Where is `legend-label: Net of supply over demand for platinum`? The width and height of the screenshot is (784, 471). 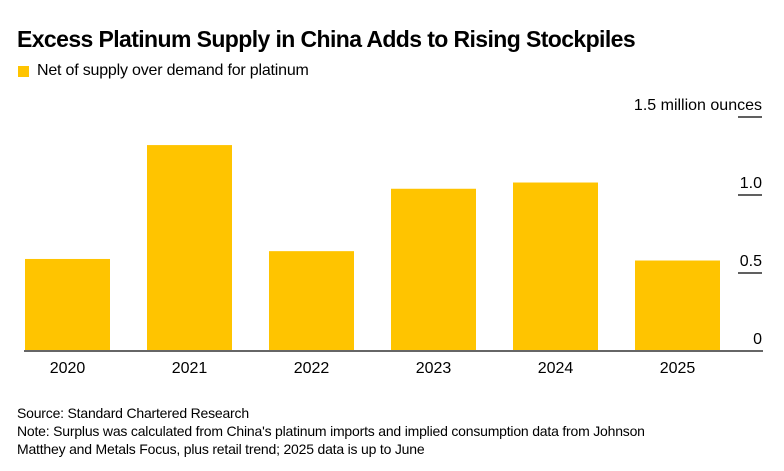
legend-label: Net of supply over demand for platinum is located at coordinates (173, 70).